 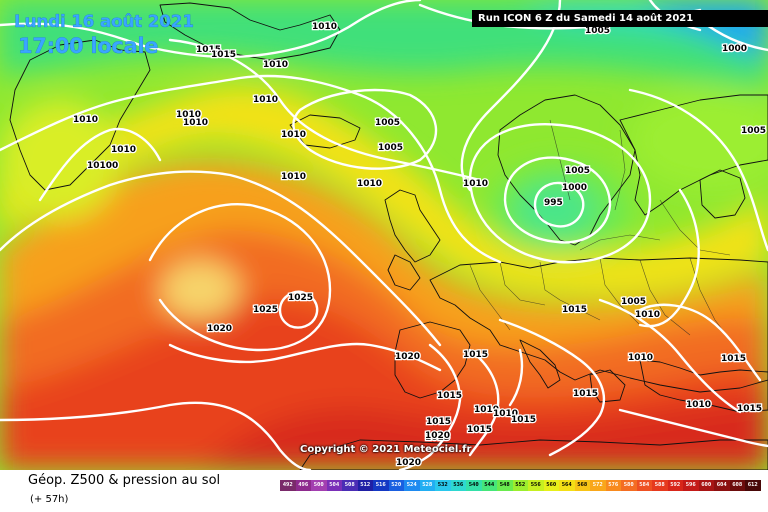 I want to click on scale-cell-544: 544, so click(x=489, y=485).